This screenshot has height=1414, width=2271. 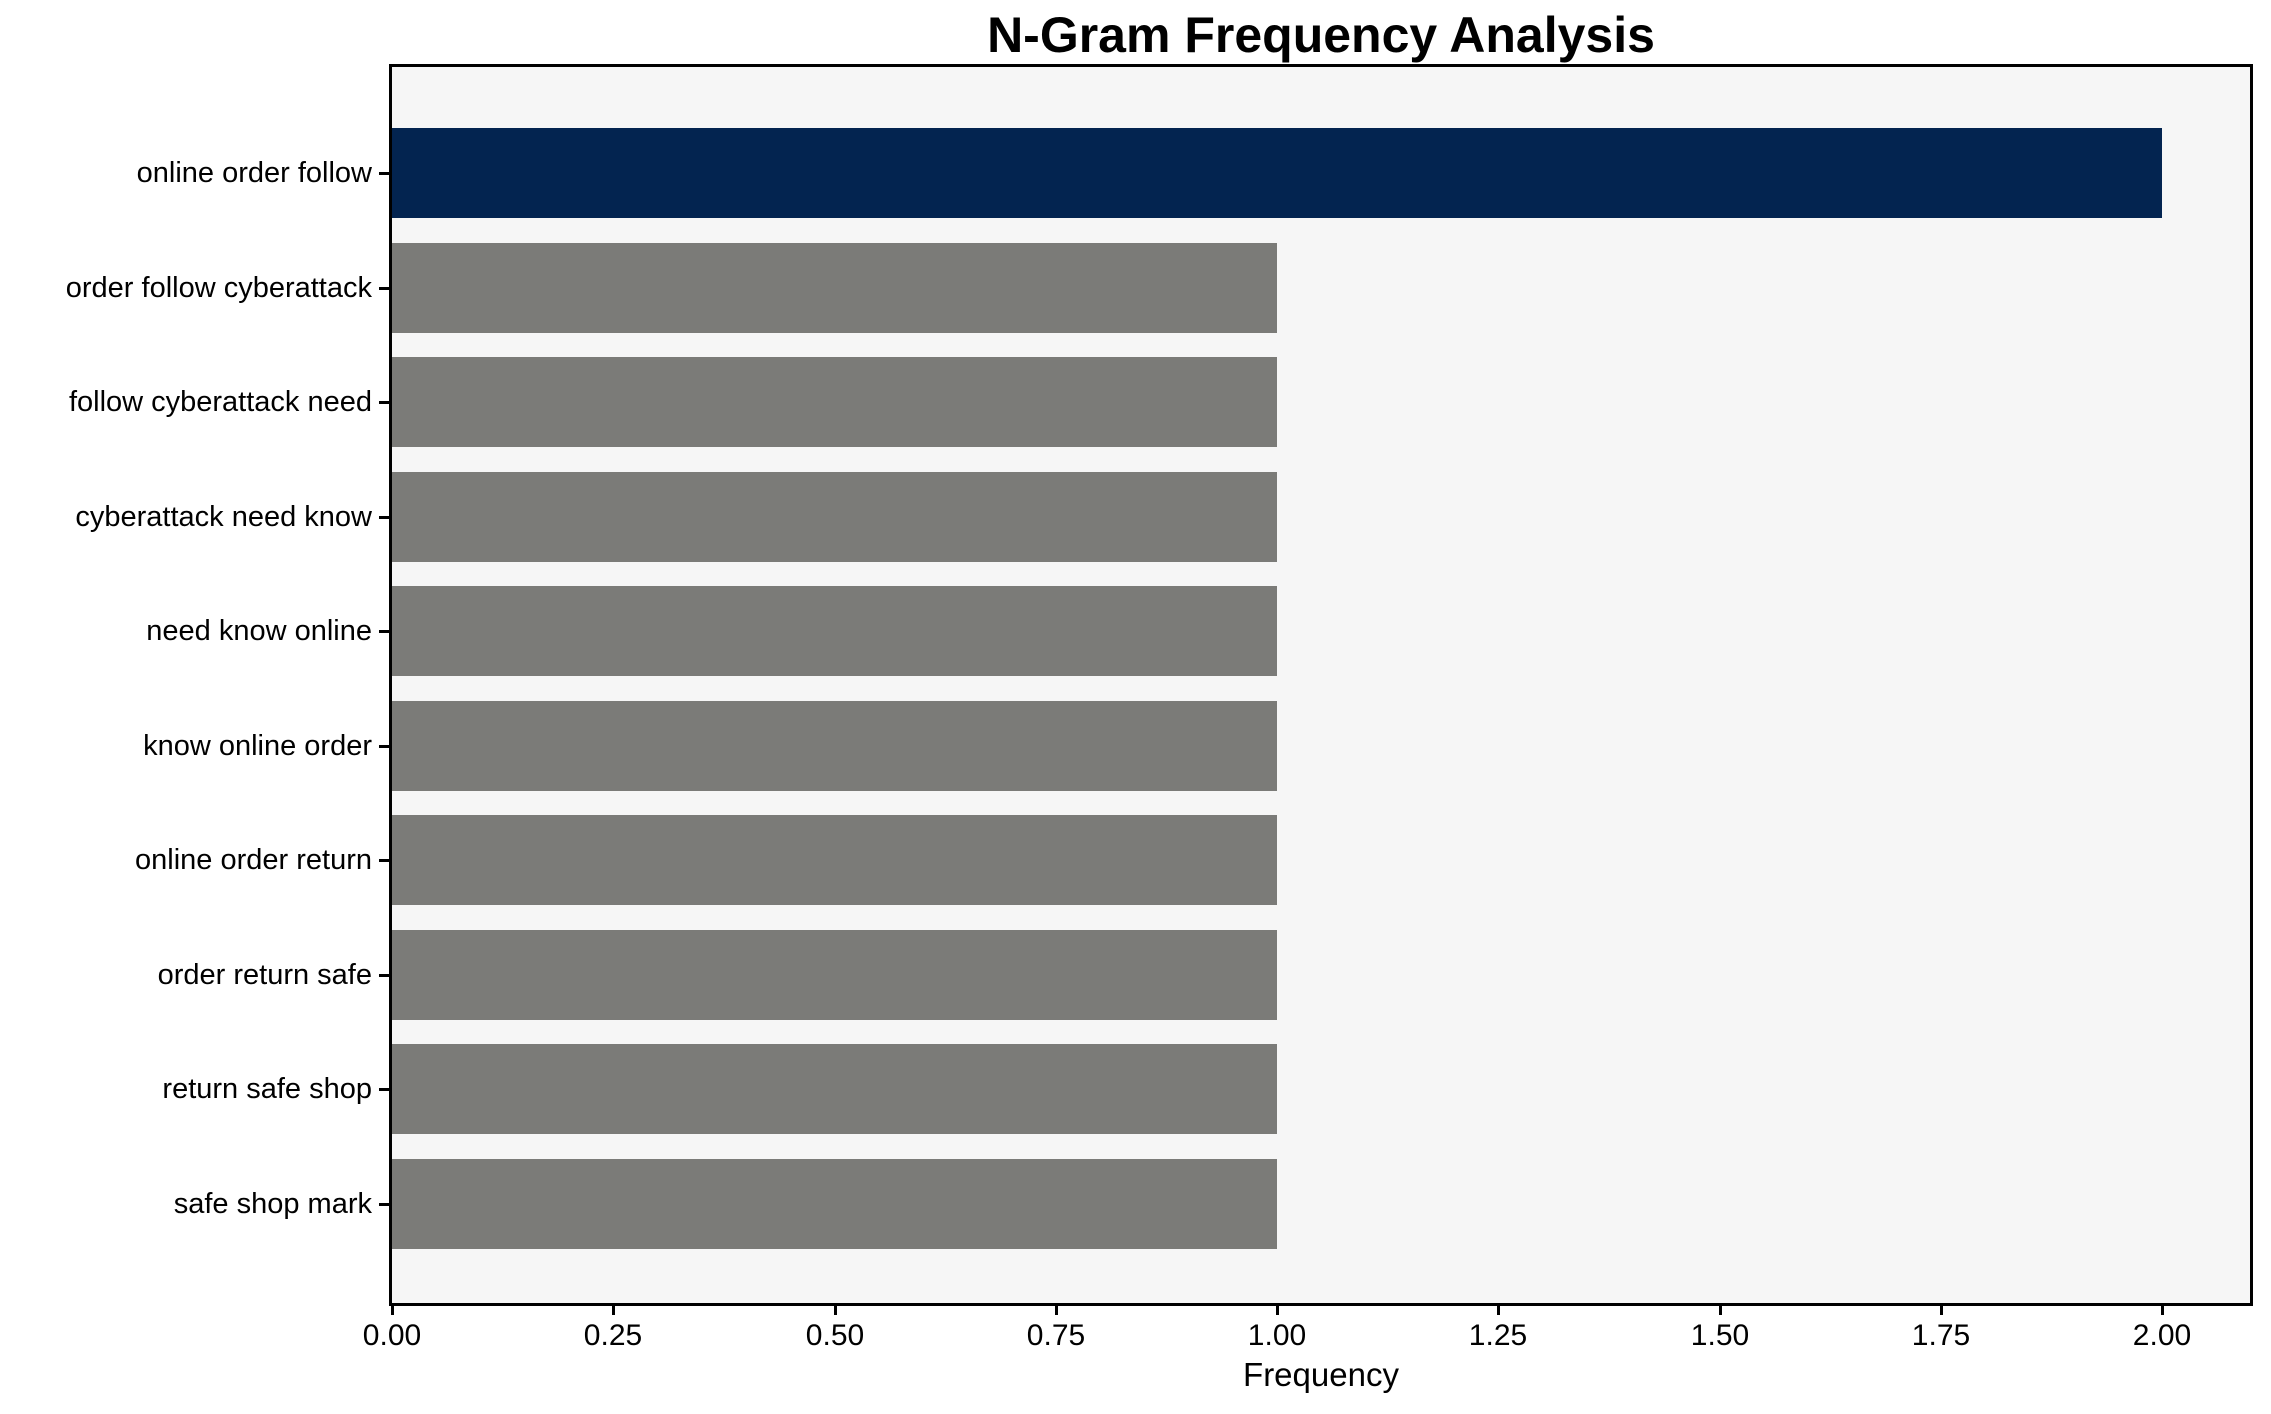 What do you see at coordinates (220, 402) in the screenshot?
I see `y-tick-label: follow cyberattack need` at bounding box center [220, 402].